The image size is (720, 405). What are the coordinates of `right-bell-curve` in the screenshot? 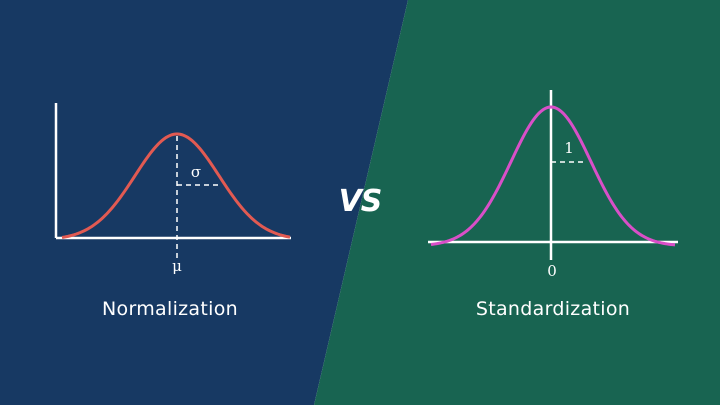 It's located at (553, 176).